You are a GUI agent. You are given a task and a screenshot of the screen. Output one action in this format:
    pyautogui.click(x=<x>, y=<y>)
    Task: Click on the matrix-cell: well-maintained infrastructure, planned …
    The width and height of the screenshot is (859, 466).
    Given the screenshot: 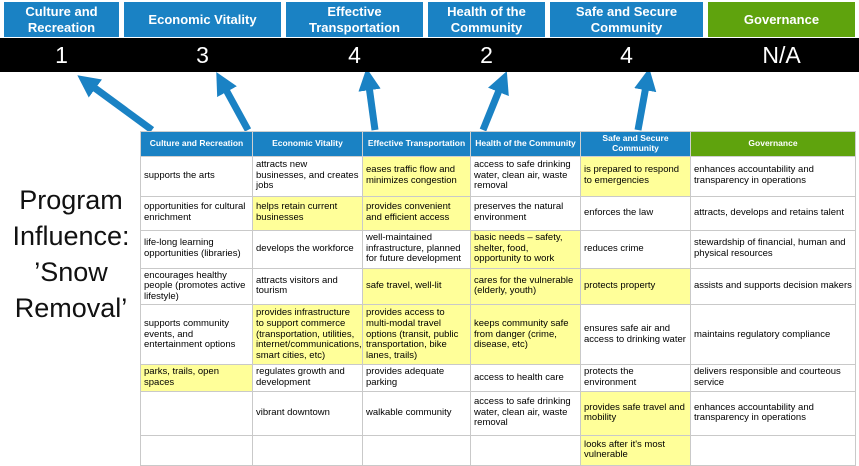 What is the action you would take?
    pyautogui.click(x=416, y=249)
    